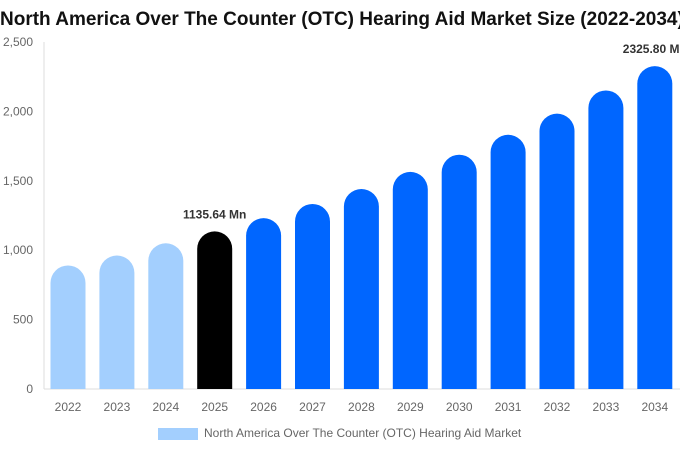 The width and height of the screenshot is (680, 450). What do you see at coordinates (18, 111) in the screenshot?
I see `y-tick-label: 2,000` at bounding box center [18, 111].